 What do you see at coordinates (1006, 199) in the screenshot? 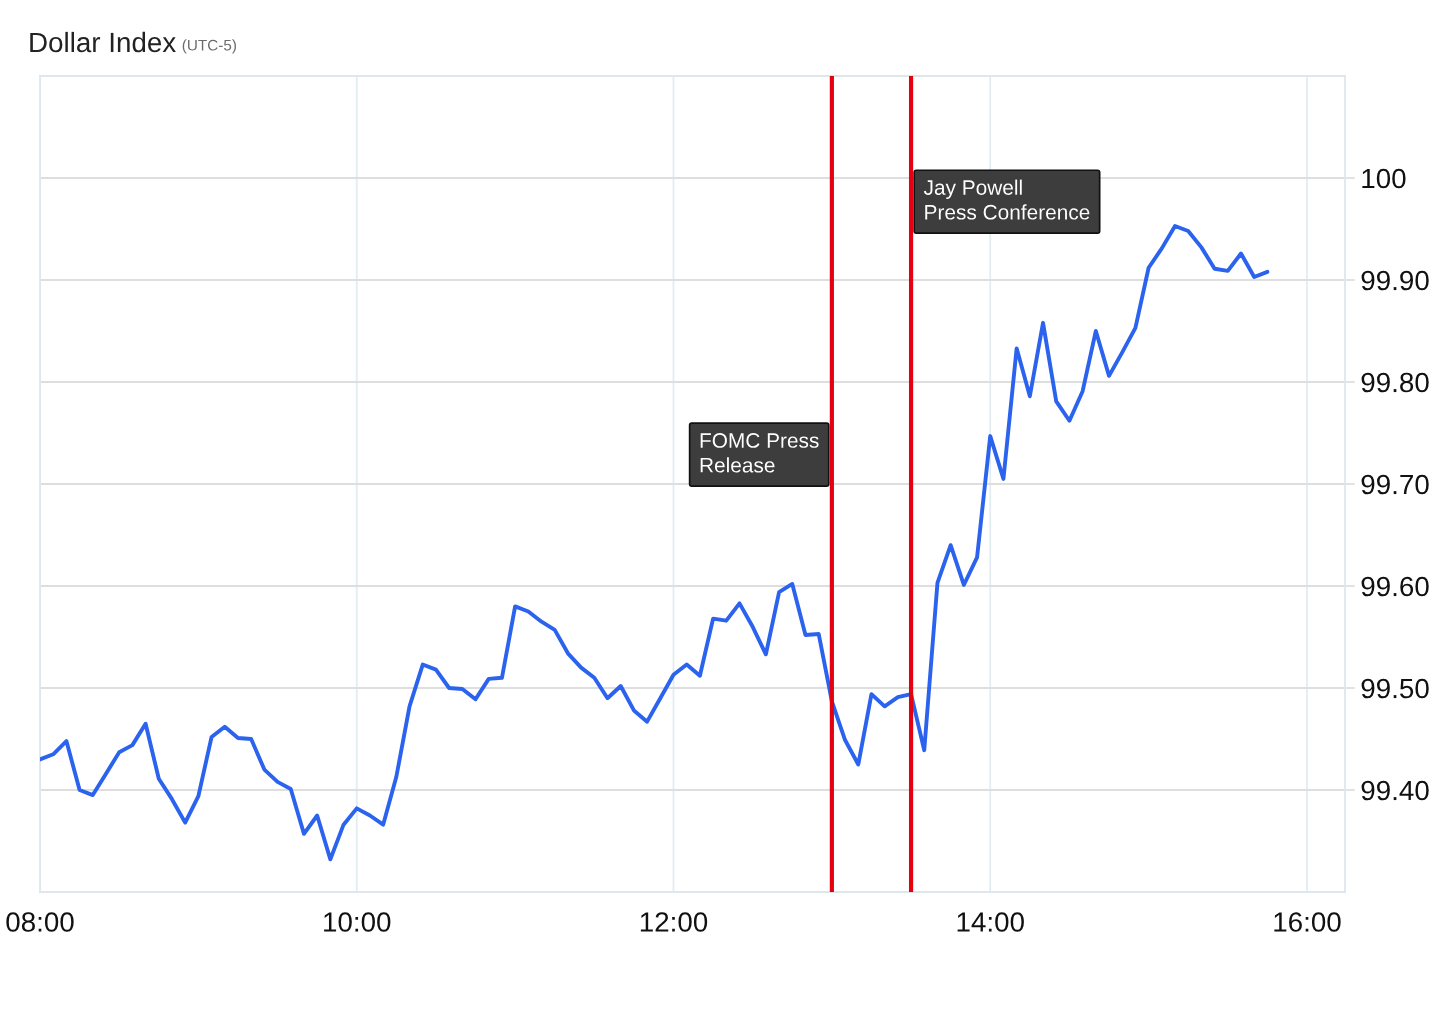
I see `ref-line-label: Jay Powell Press Conference` at bounding box center [1006, 199].